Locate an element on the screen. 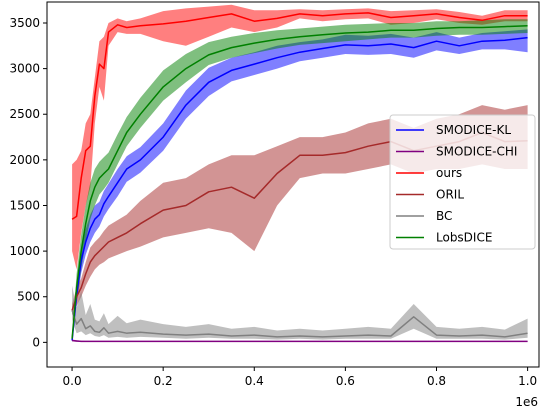 This screenshot has width=541, height=411. x-axis-offset-text: 1e6 is located at coordinates (526, 402).